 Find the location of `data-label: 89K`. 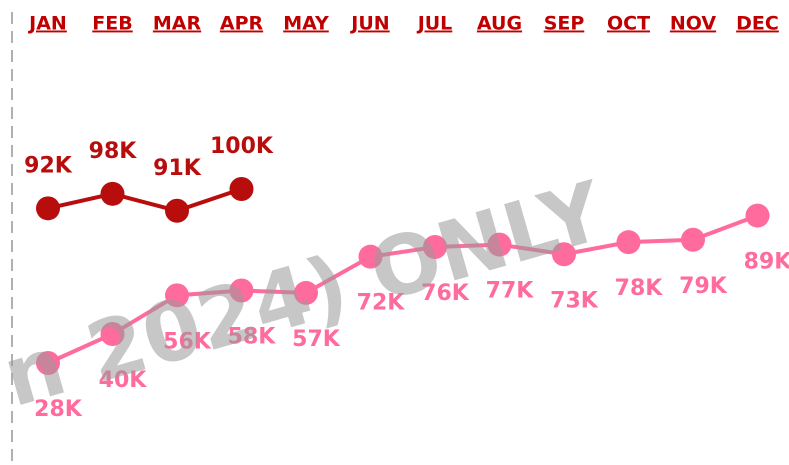

data-label: 89K is located at coordinates (766, 262).